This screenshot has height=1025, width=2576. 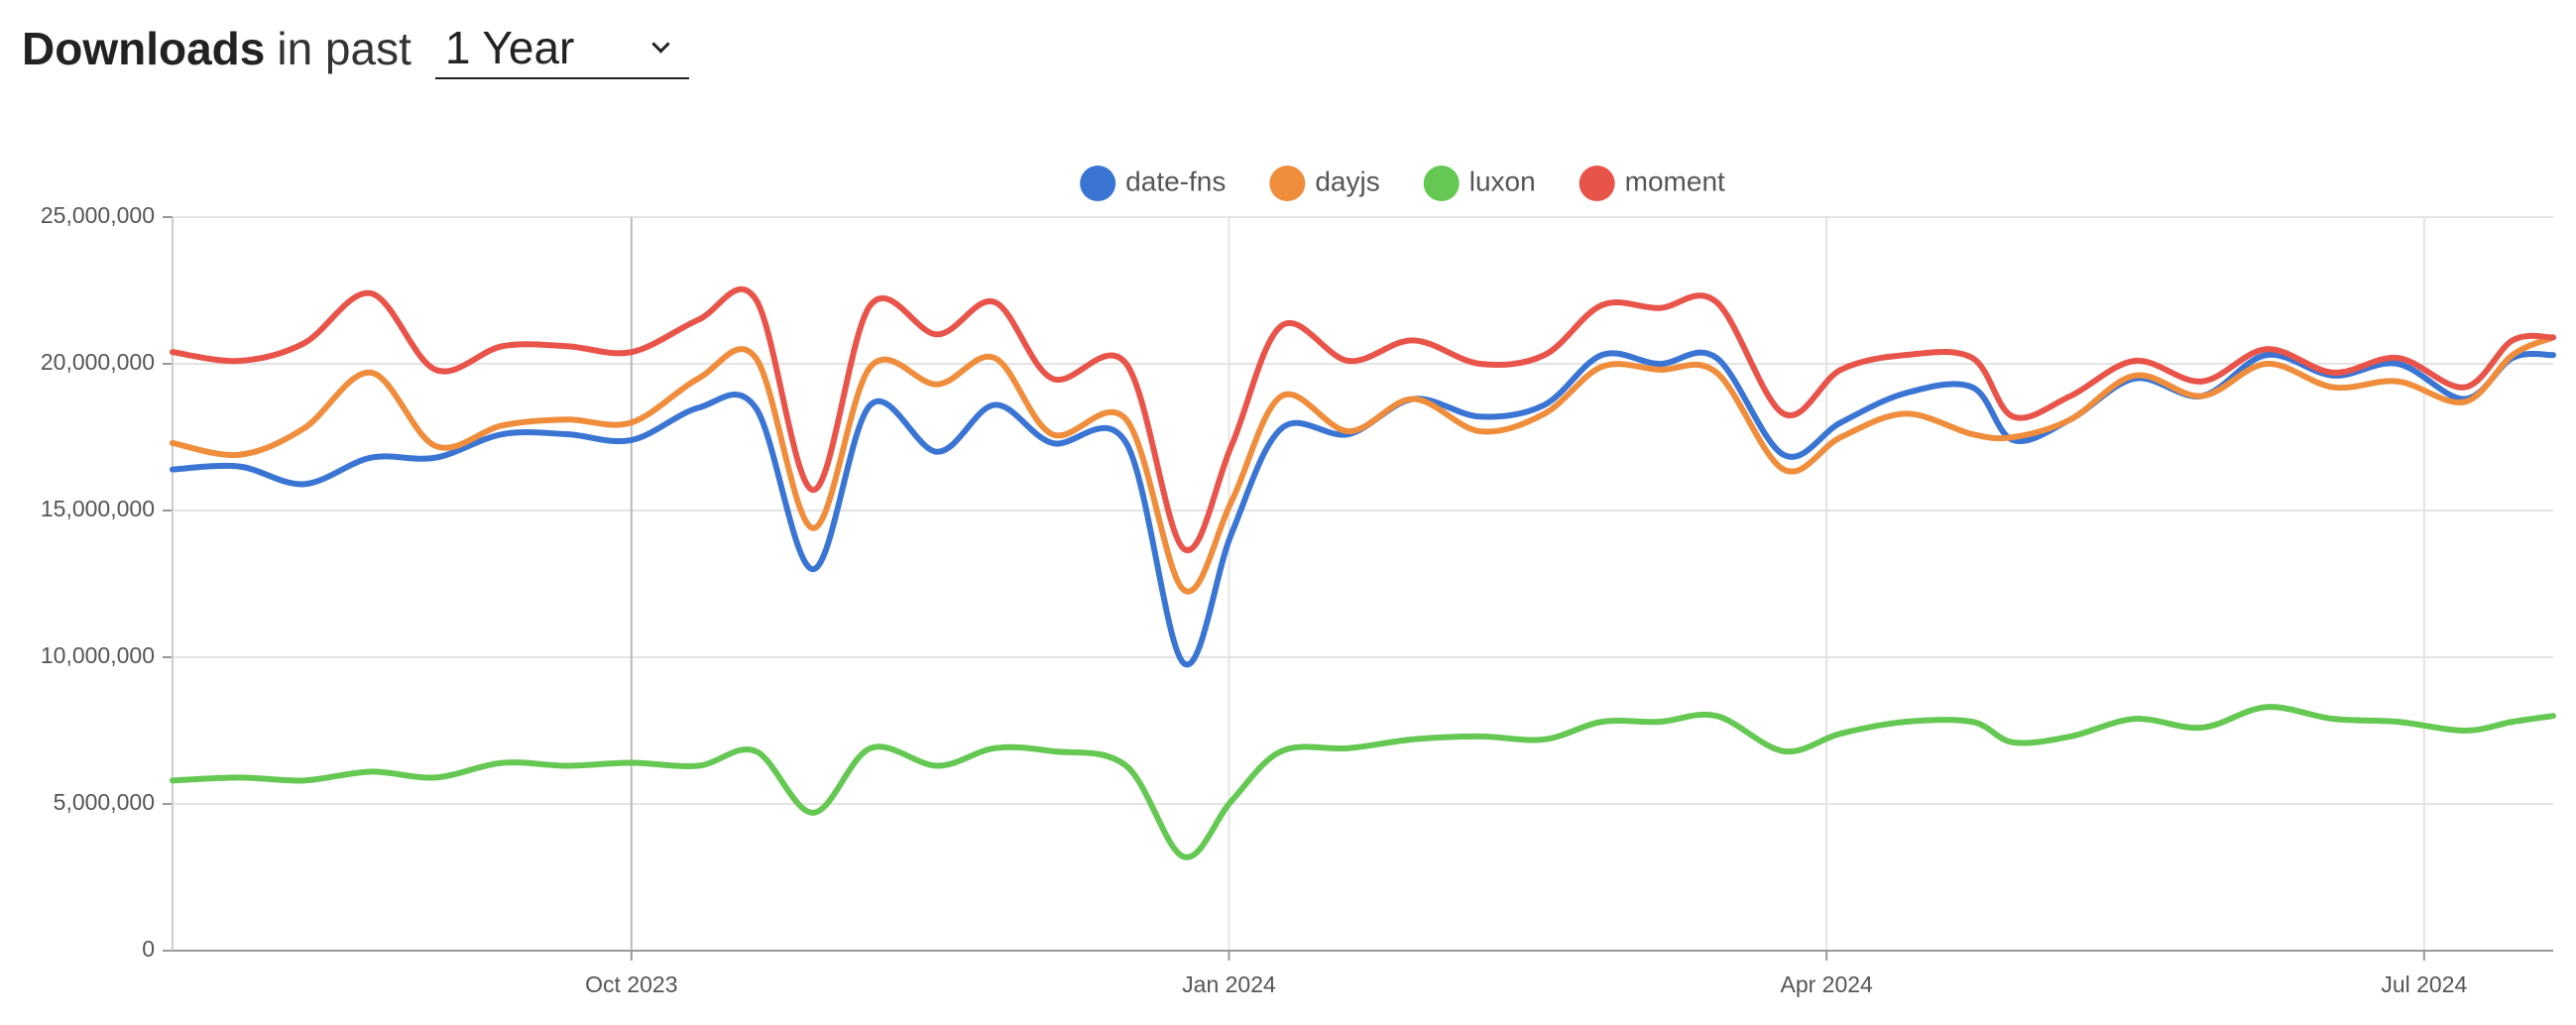 I want to click on header-title: Downloads, so click(x=144, y=48).